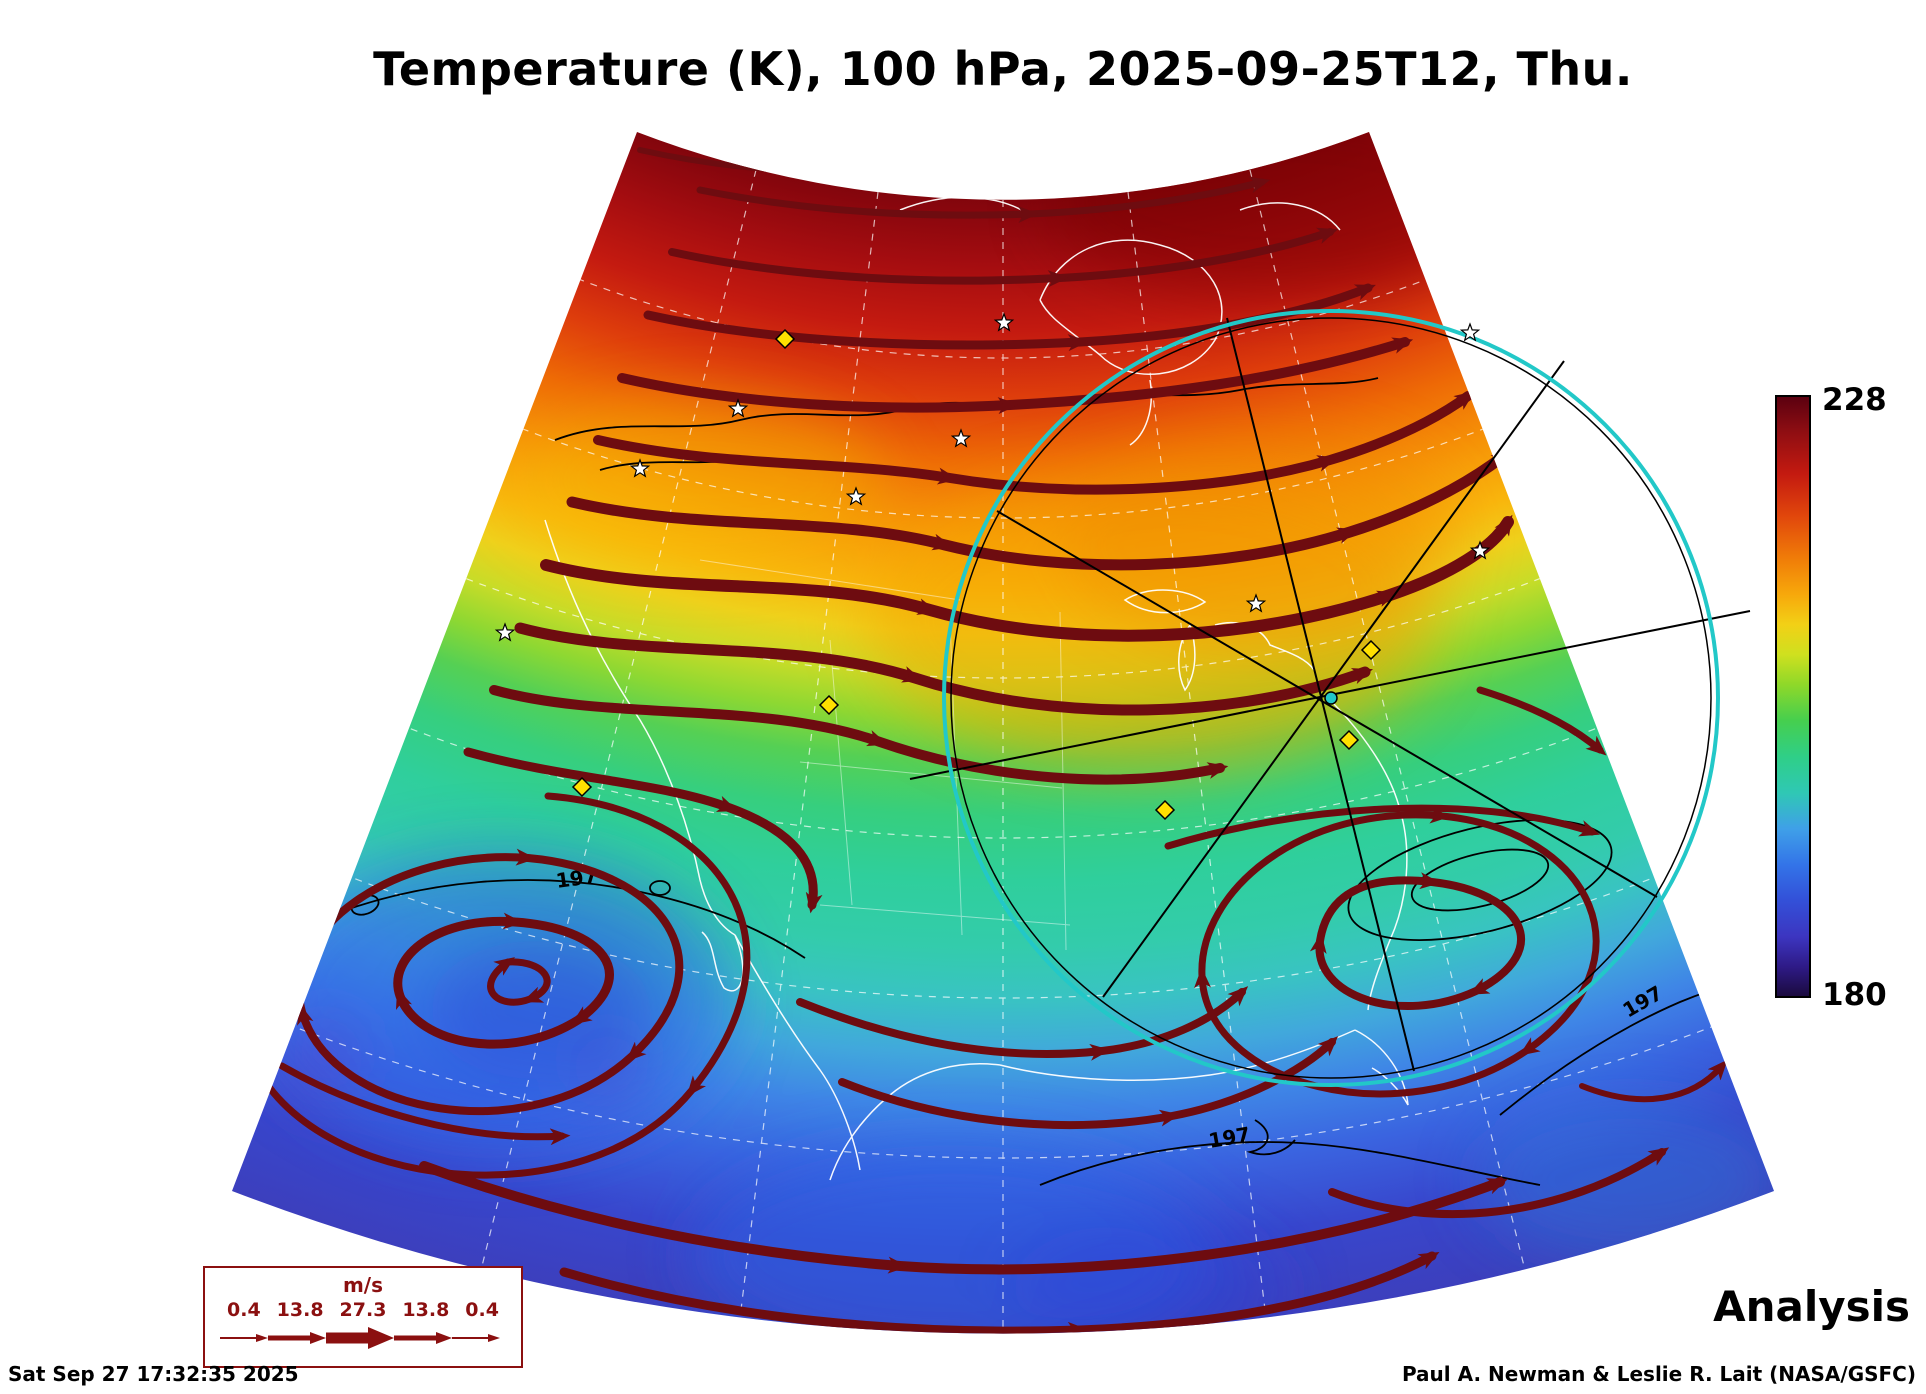  What do you see at coordinates (381, 1338) in the screenshot?
I see `arrow-head-large` at bounding box center [381, 1338].